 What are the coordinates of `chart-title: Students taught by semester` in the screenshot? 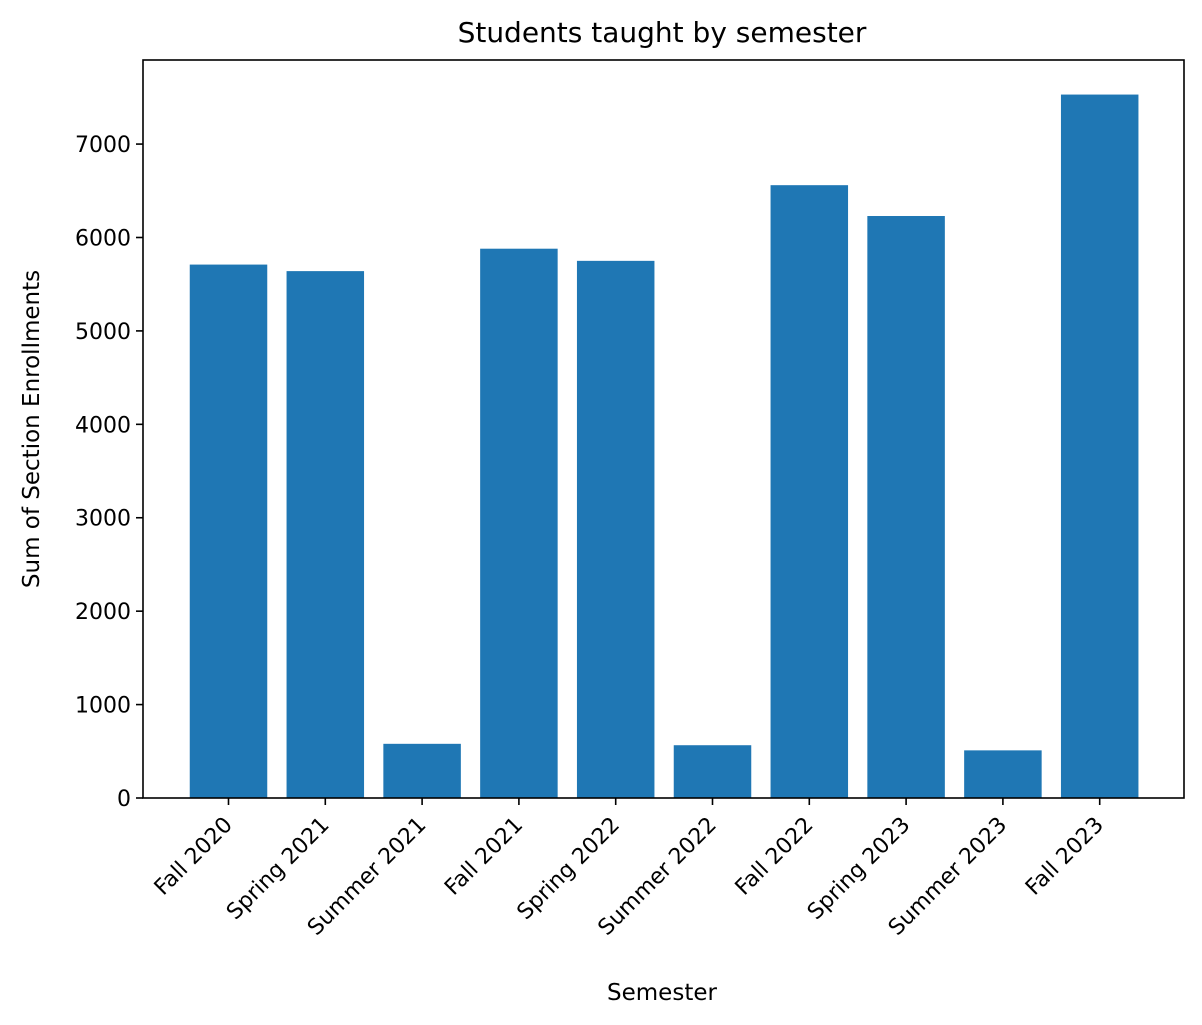 It's located at (662, 32).